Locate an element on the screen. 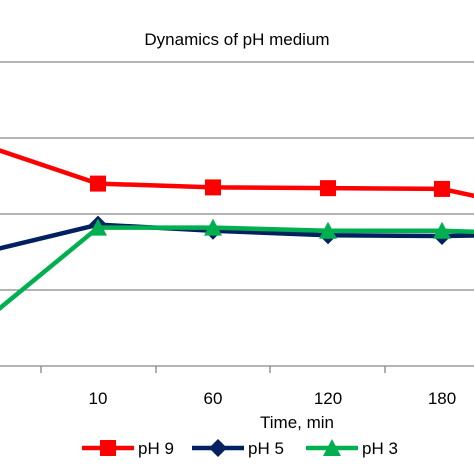  x-axis-label: Time, min is located at coordinates (297, 422).